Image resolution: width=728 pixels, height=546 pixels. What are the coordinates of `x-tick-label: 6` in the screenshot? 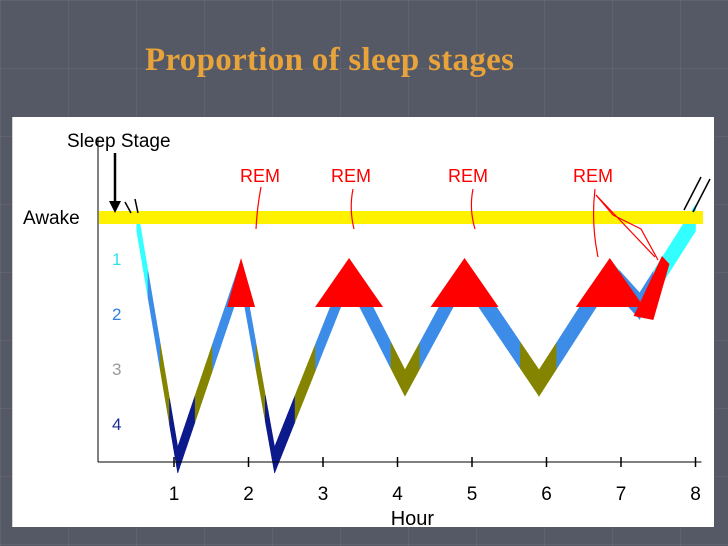 It's located at (546, 494).